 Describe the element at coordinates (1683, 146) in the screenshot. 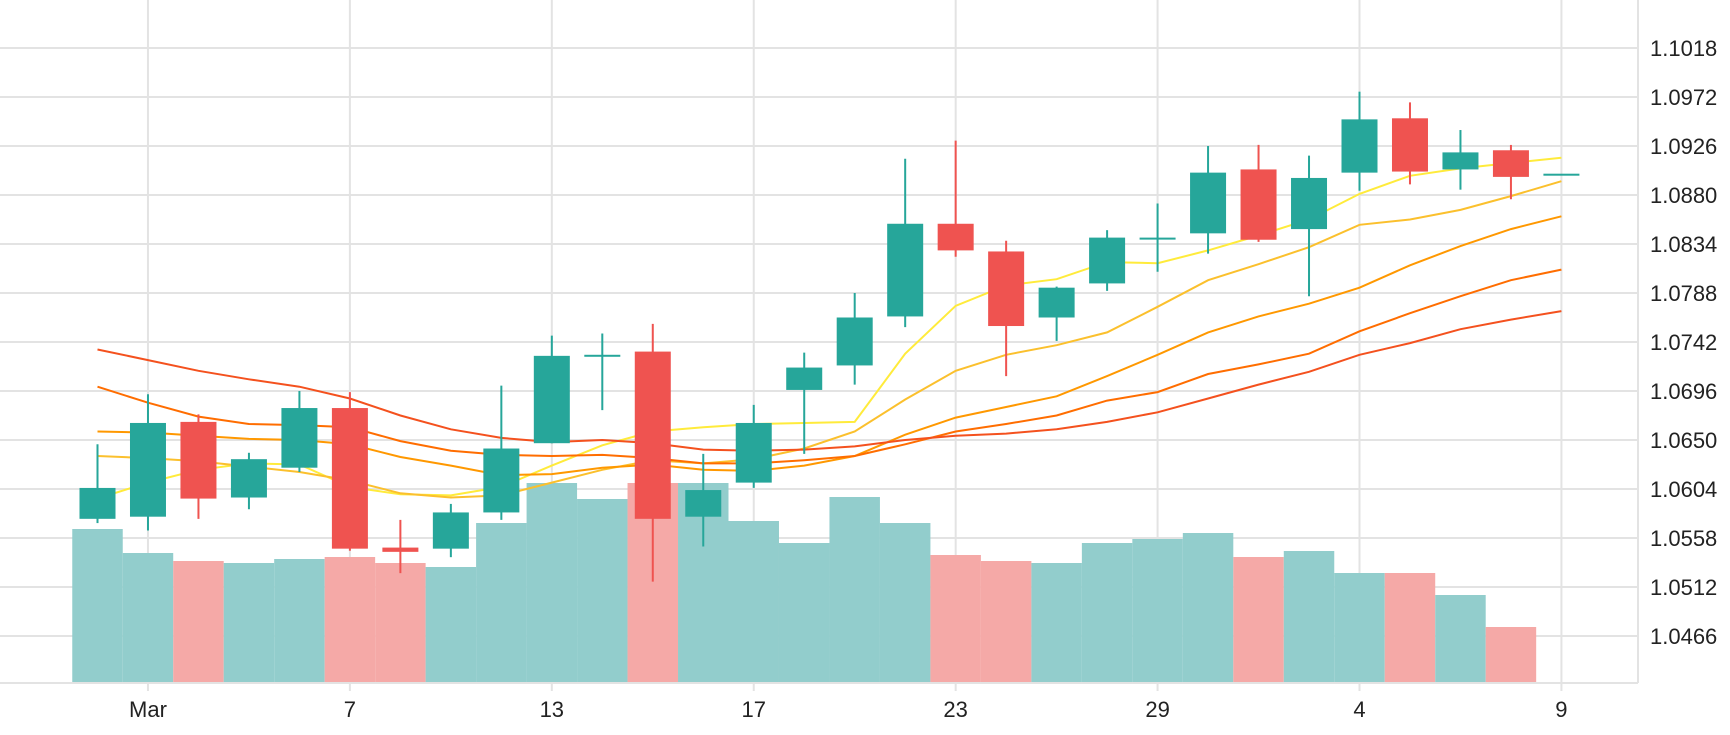

I see `y-tick-label: 1.0926` at that location.